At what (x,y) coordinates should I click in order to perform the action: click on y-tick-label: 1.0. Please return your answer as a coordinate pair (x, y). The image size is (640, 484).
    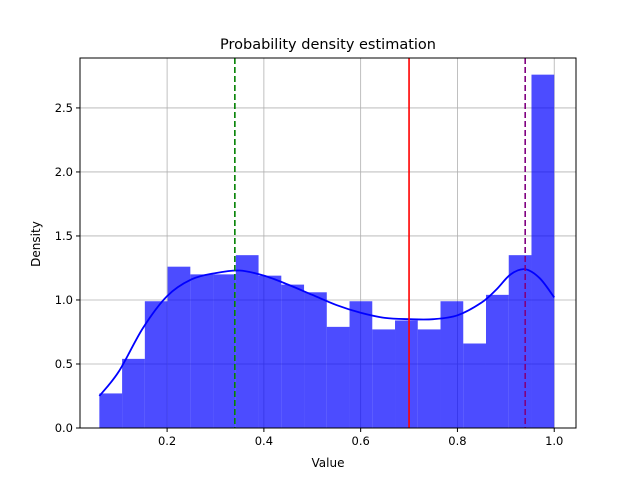
    Looking at the image, I should click on (64, 300).